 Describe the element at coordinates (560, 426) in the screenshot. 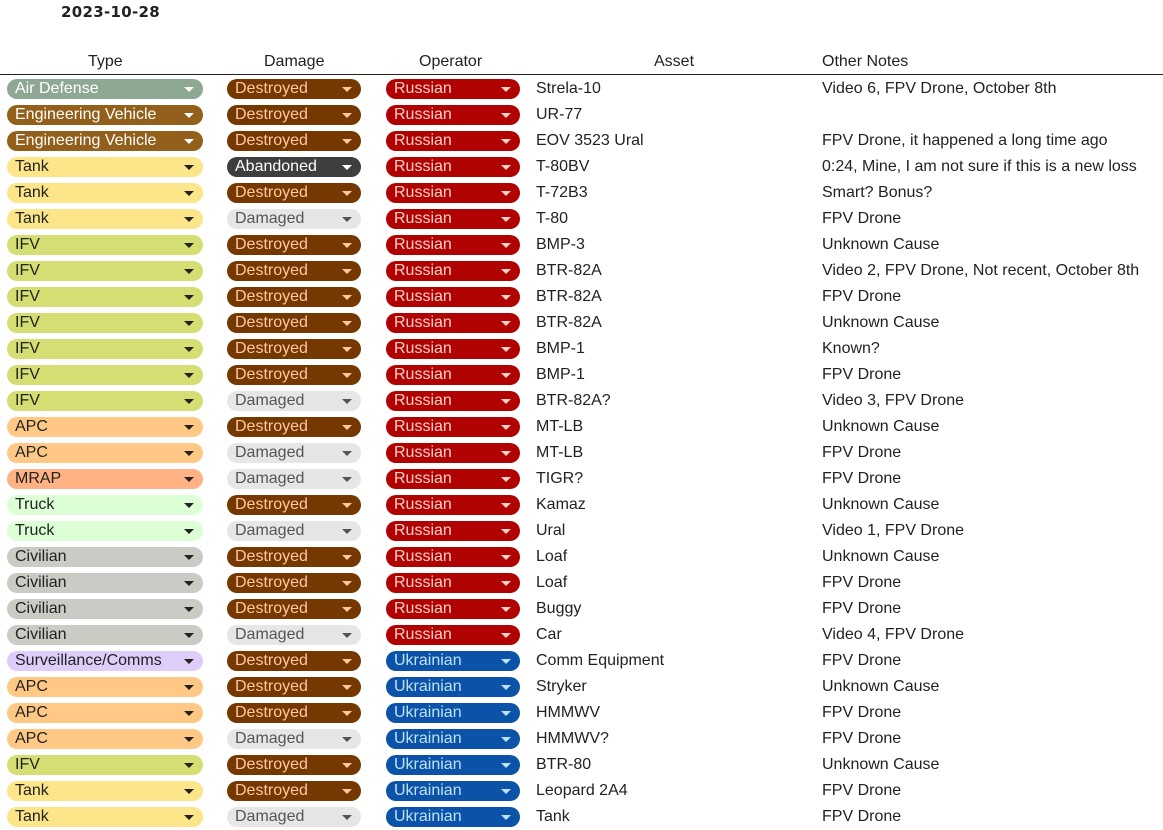

I see `asset-cell: MT-LB` at that location.